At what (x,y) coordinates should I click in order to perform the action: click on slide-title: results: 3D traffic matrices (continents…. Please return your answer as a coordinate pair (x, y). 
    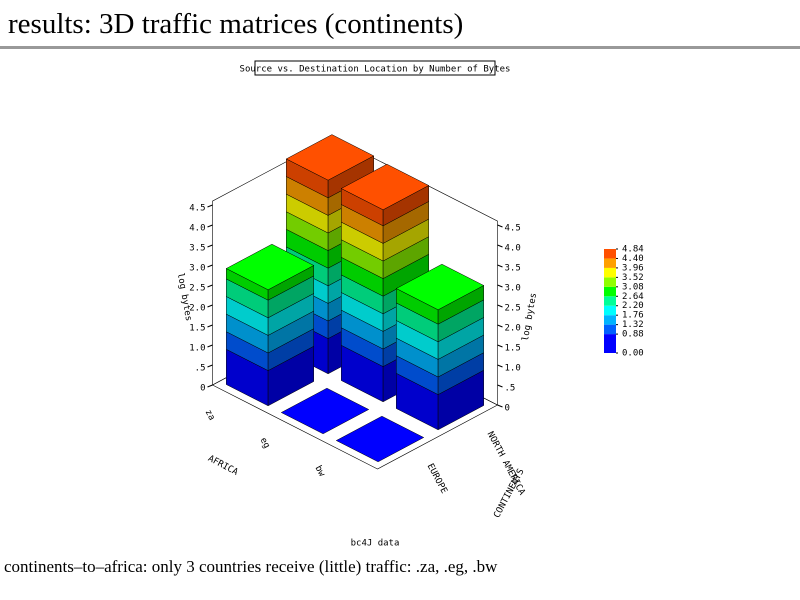
    Looking at the image, I should click on (236, 24).